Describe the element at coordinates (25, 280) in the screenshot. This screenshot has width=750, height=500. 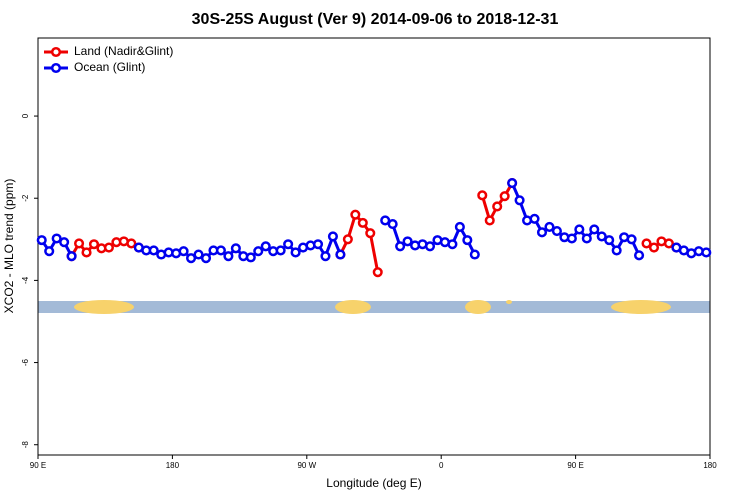
I see `y-tick-label: -4` at that location.